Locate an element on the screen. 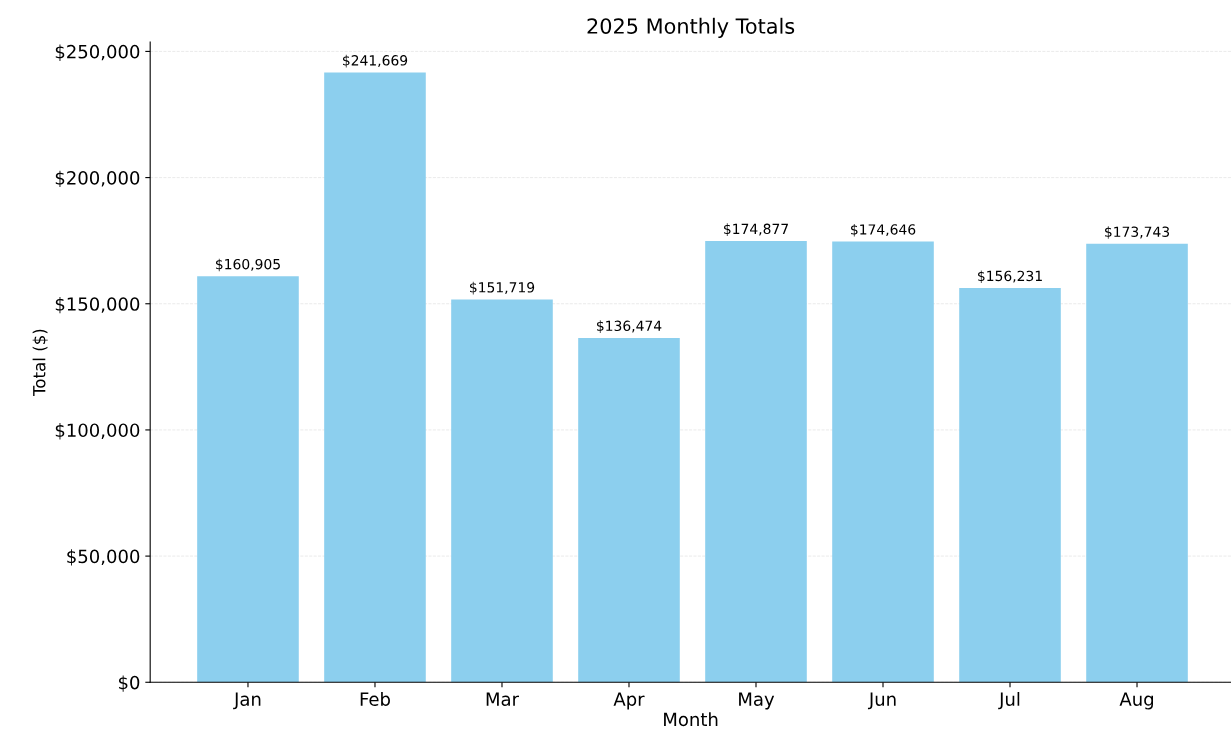 The width and height of the screenshot is (1231, 736). y-tick-label: $150,000 is located at coordinates (97, 305).